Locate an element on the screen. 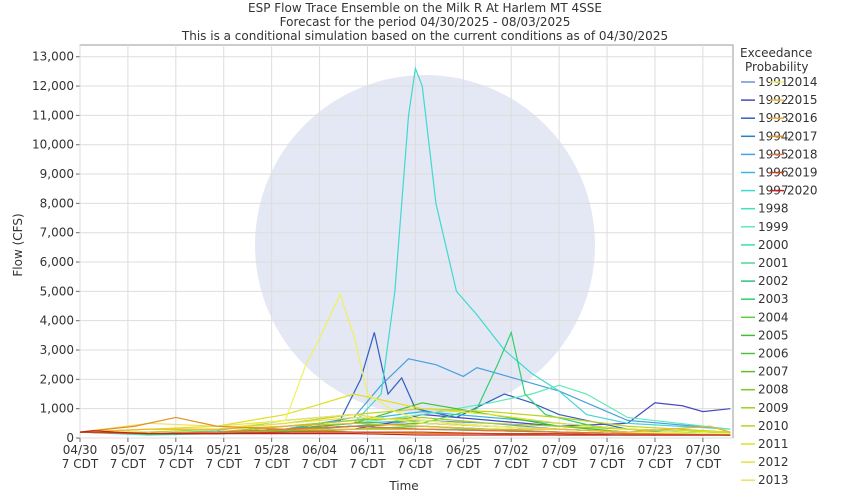 This screenshot has height=500, width=850. x-tick-label: 06/04 7 CDT is located at coordinates (319, 457).